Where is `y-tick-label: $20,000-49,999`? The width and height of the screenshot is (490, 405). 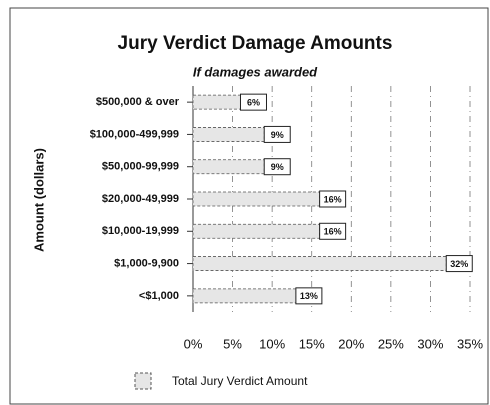
y-tick-label: $20,000-49,999 is located at coordinates (140, 199).